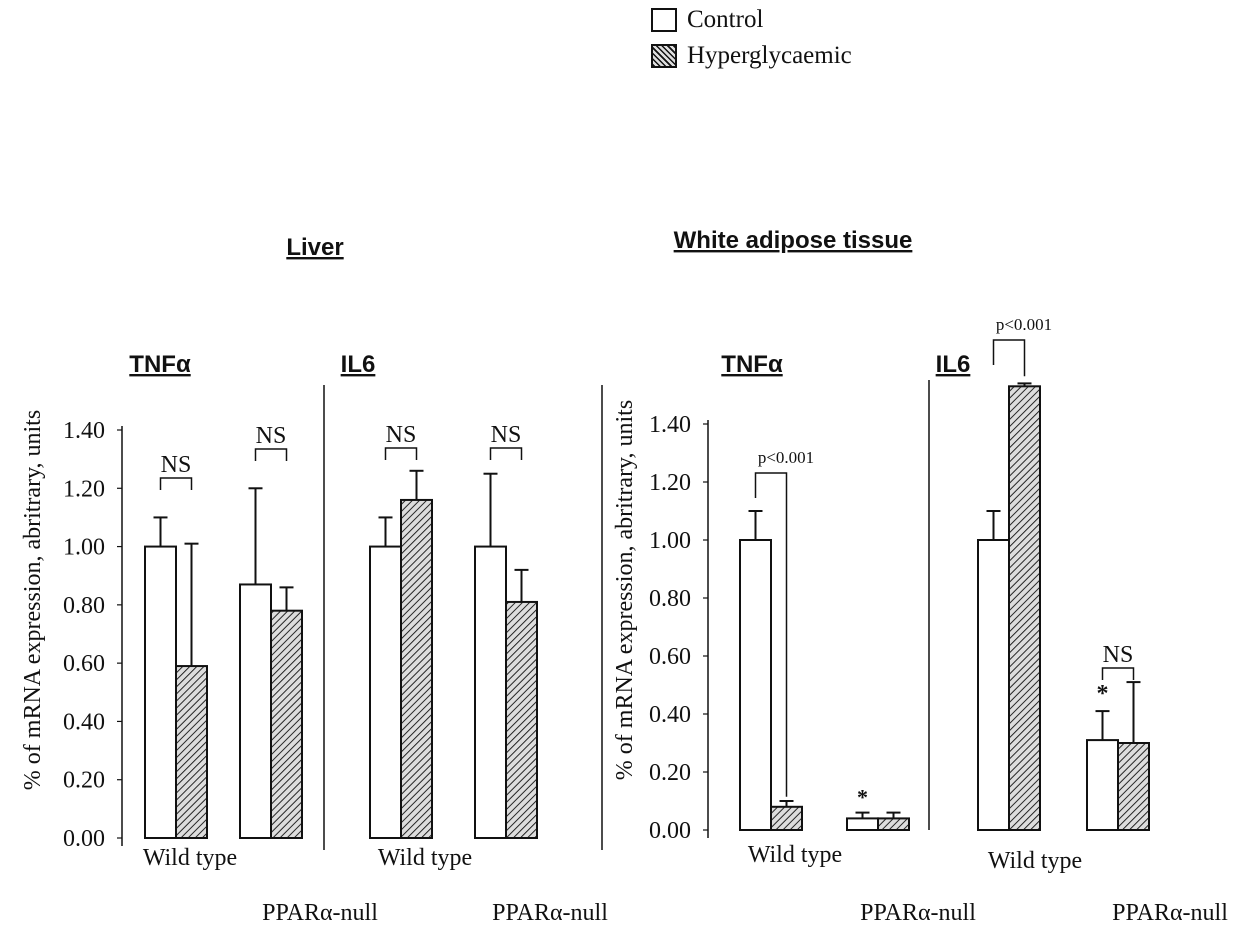 The height and width of the screenshot is (935, 1256). I want to click on wat-y-tick-label: 0.20, so click(670, 773).